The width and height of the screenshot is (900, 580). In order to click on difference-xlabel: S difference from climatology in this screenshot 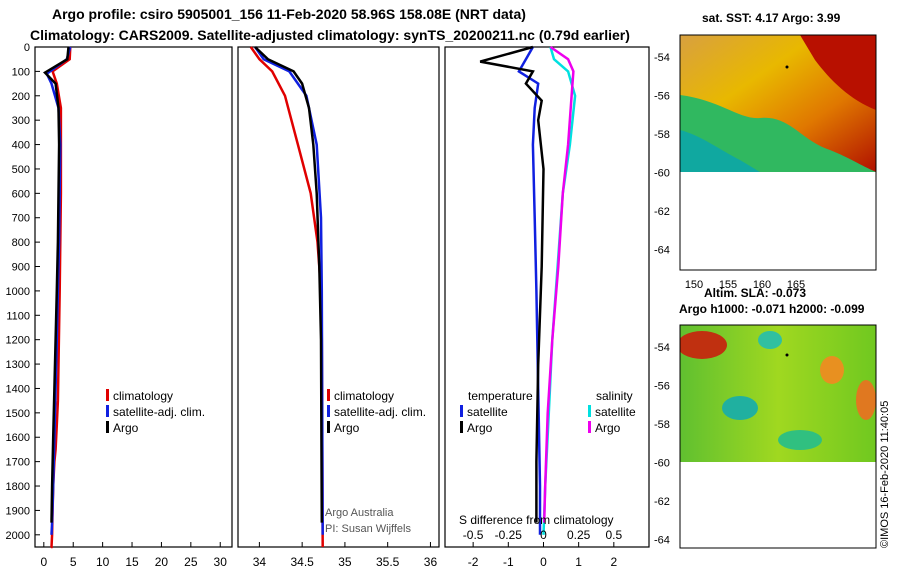, I will do `click(536, 520)`.